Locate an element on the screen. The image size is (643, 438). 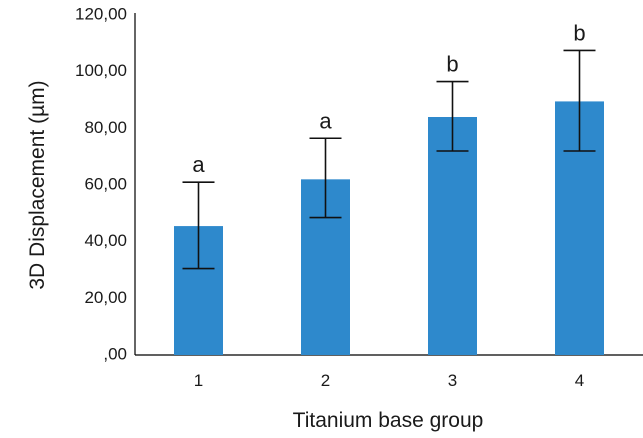
y-tick-label: 60,00 is located at coordinates (105, 183).